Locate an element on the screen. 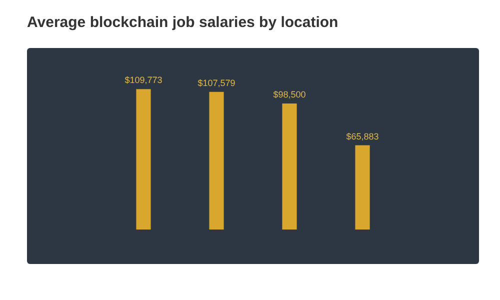 This screenshot has height=300, width=500. data-label: $98,500 is located at coordinates (289, 95).